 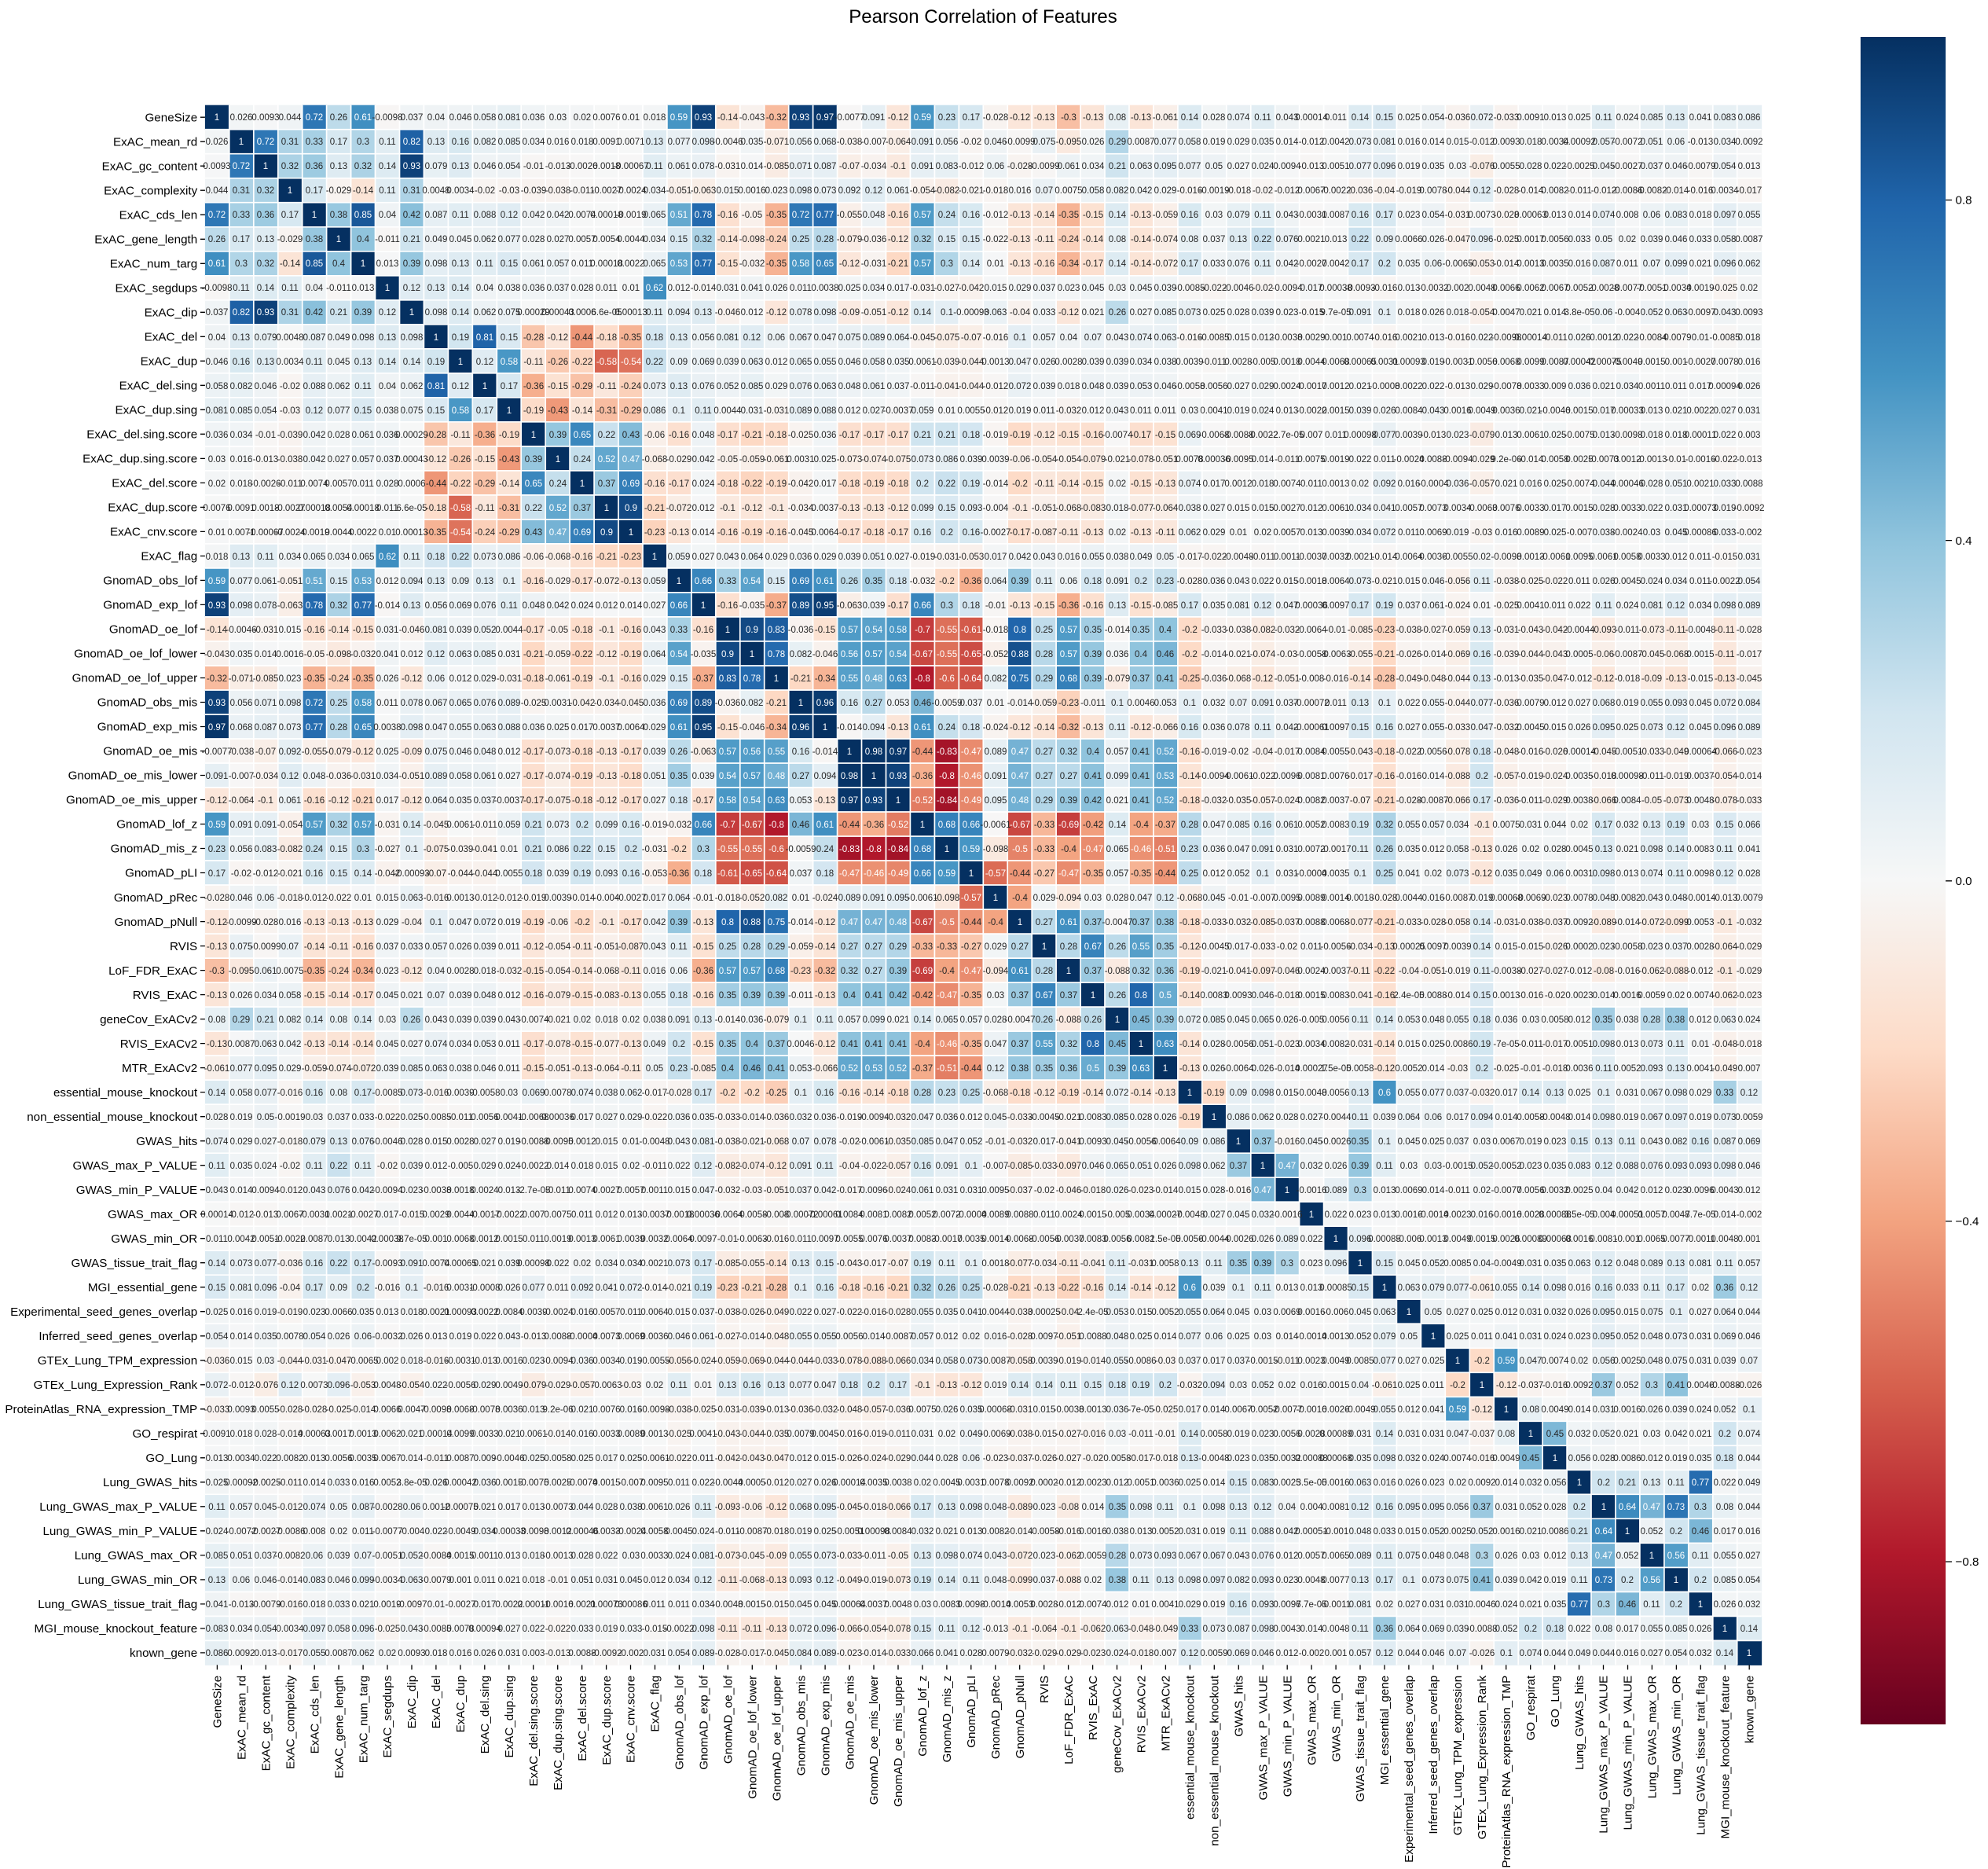 I want to click on svg-text: 0.17, so click(x=314, y=191).